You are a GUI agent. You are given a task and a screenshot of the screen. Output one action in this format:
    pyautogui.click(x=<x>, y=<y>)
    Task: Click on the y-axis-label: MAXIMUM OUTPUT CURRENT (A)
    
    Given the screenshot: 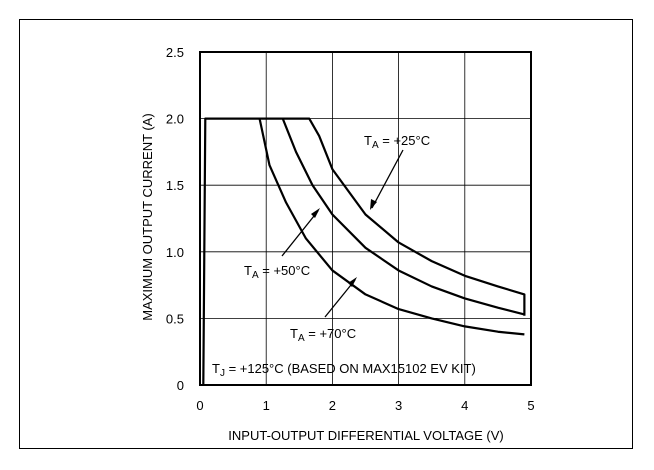 What is the action you would take?
    pyautogui.click(x=147, y=217)
    